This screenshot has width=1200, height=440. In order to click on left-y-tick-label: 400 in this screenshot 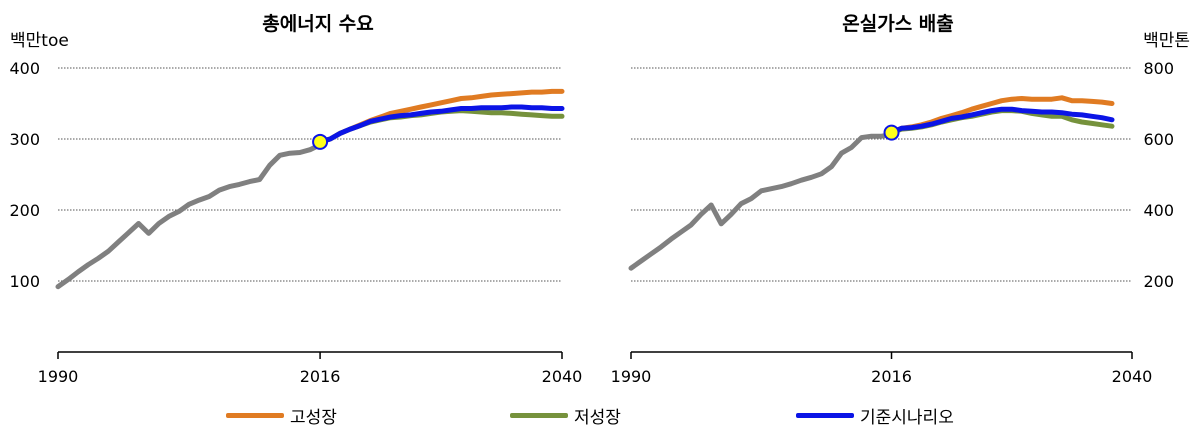, I will do `click(24, 68)`.